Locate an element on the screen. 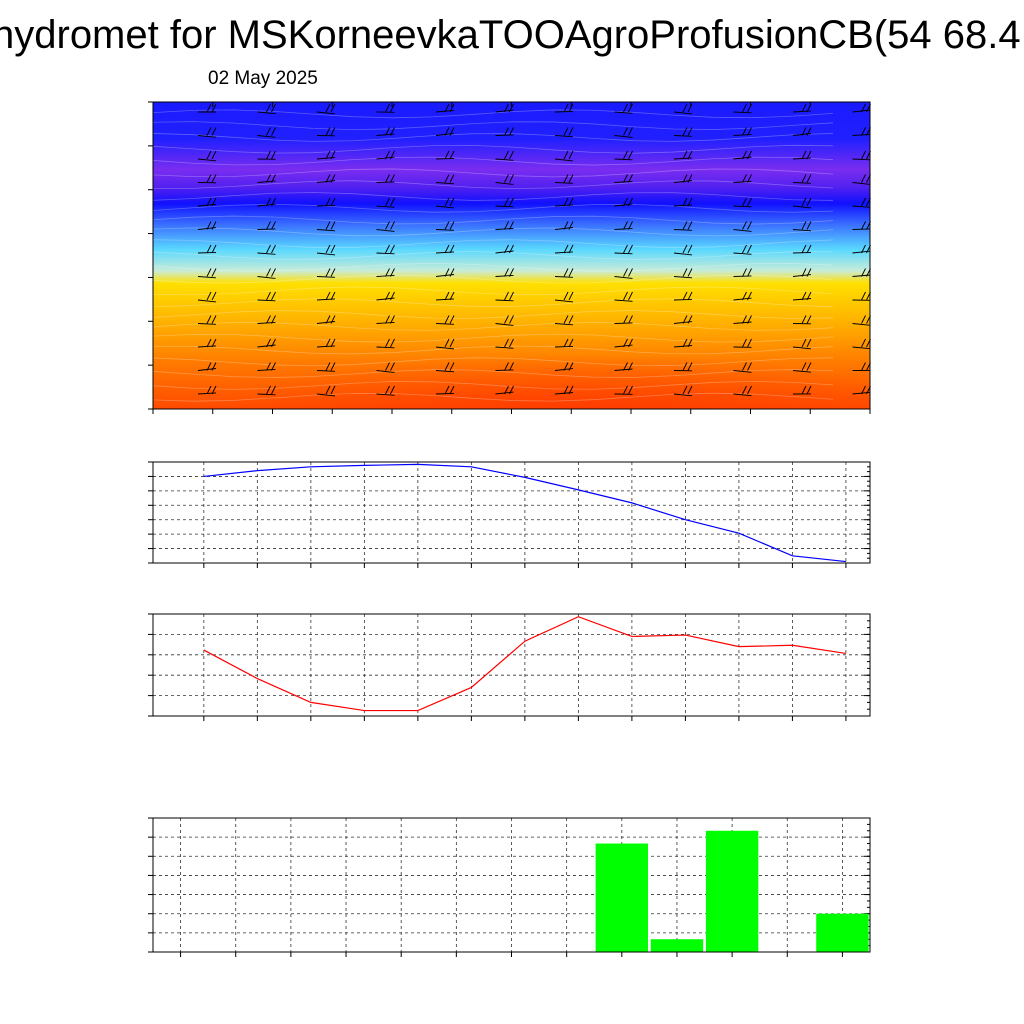 The width and height of the screenshot is (1024, 1024). precip-bar is located at coordinates (677, 945).